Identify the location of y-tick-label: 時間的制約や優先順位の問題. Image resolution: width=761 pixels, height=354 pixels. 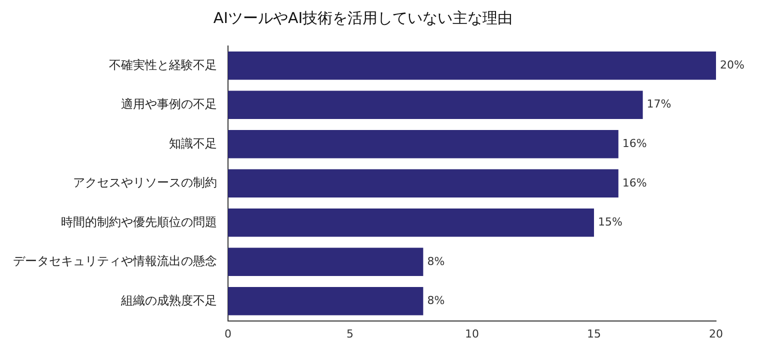
(139, 221).